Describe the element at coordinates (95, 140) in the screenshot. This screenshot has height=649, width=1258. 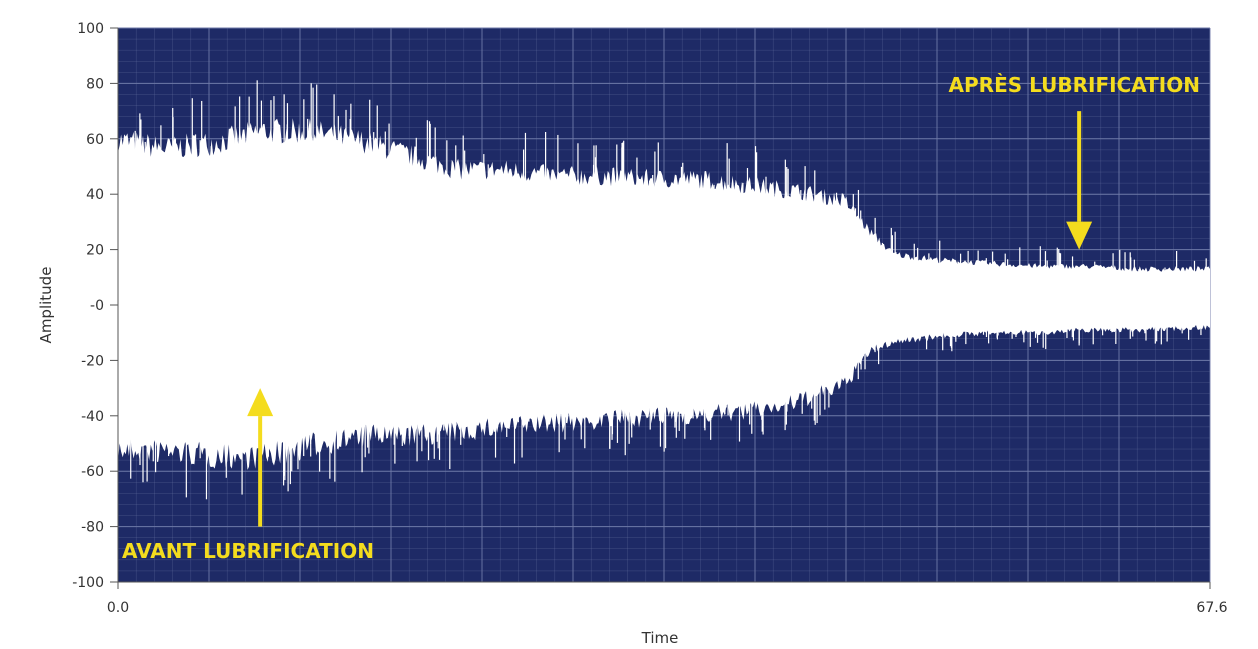
I see `y-tick-label: 60` at that location.